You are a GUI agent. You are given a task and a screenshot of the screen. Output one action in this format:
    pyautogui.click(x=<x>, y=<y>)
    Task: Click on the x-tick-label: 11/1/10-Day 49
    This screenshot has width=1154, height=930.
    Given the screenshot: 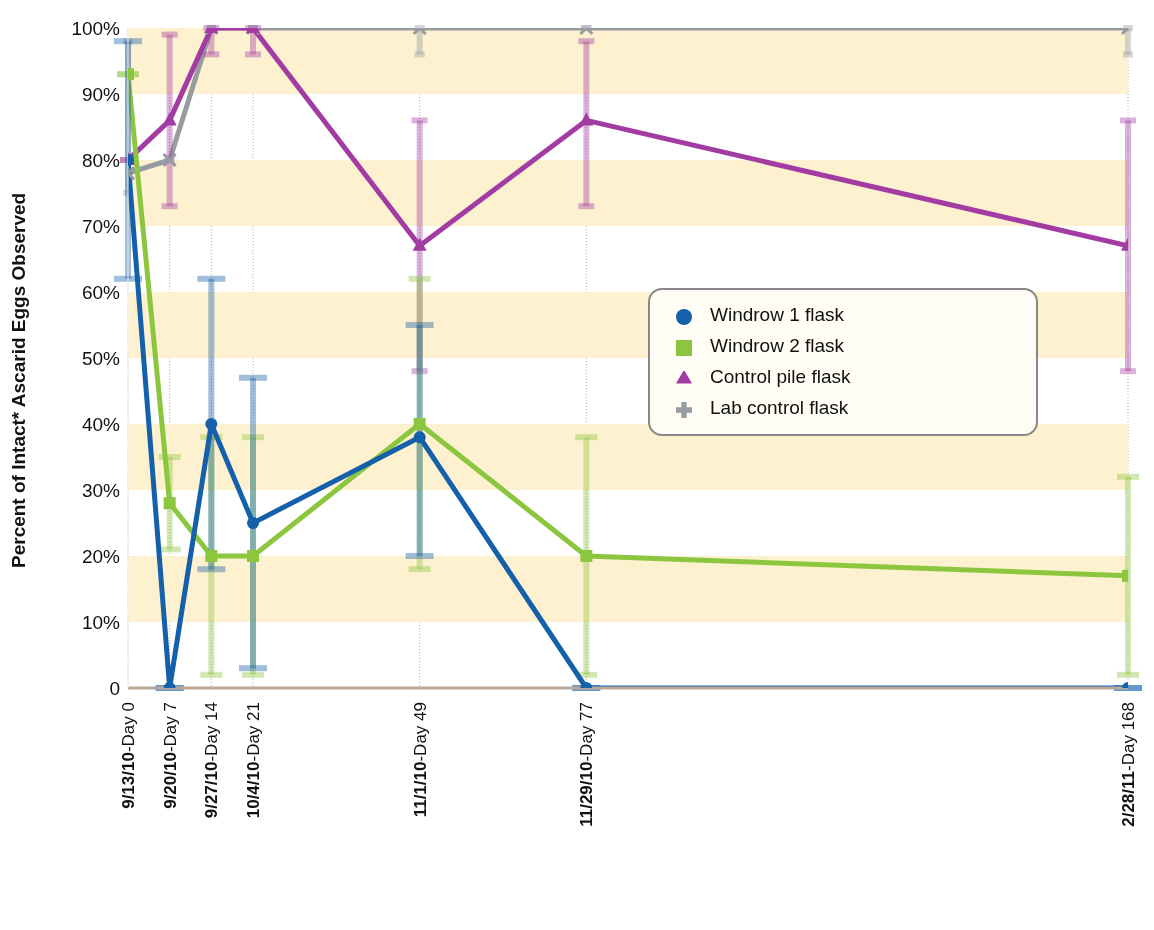 What is the action you would take?
    pyautogui.click(x=420, y=760)
    